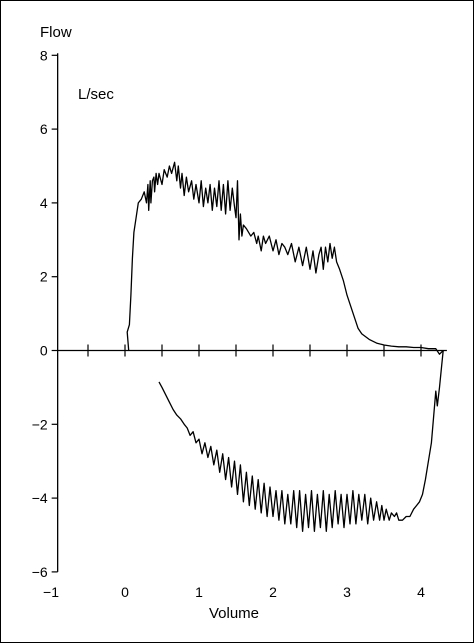 Image resolution: width=474 pixels, height=643 pixels. I want to click on y-tick-label: −2, so click(40, 424).